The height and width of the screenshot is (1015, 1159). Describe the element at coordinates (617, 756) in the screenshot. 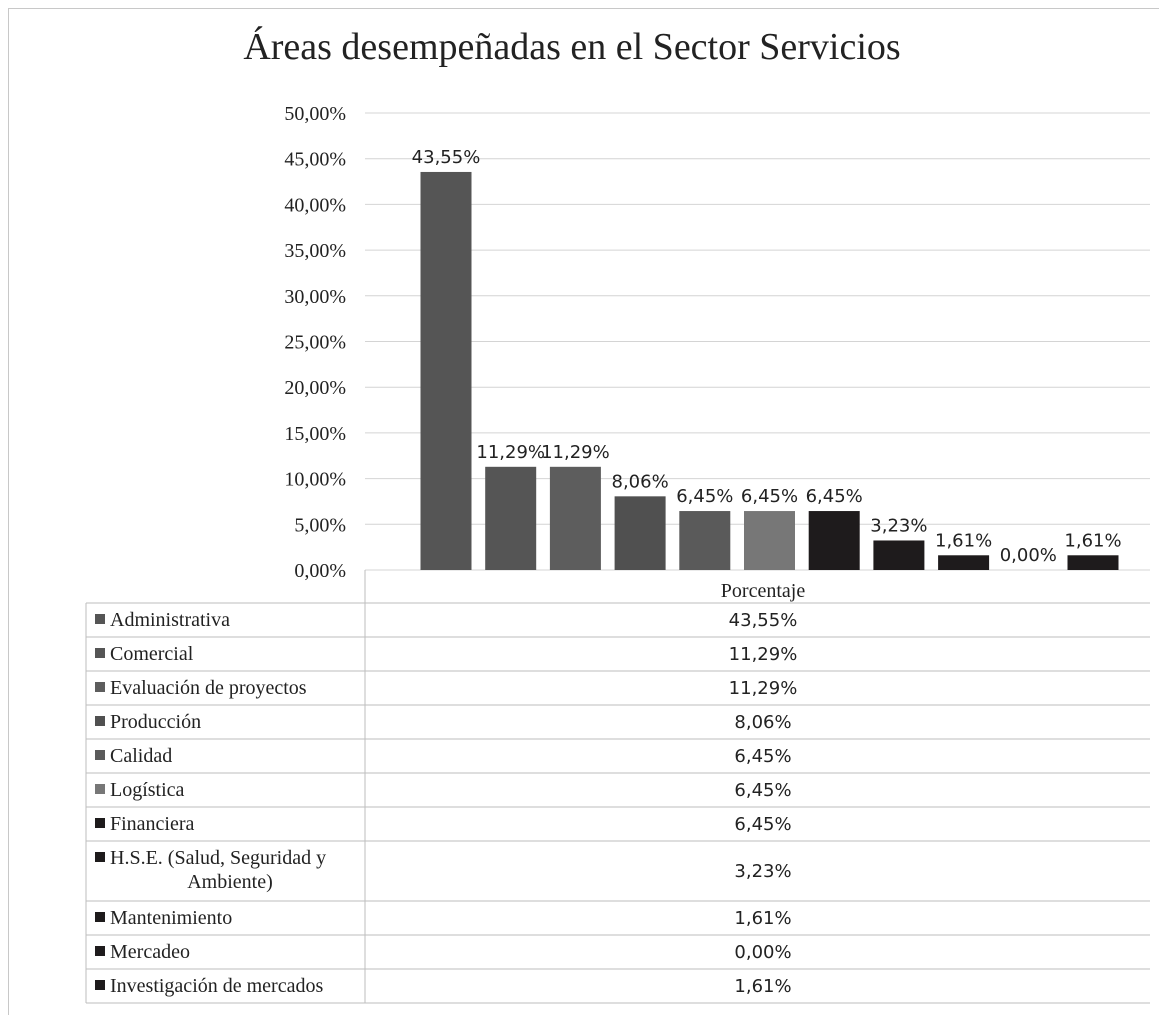

I see `table-row: Calidad 6,45%` at that location.